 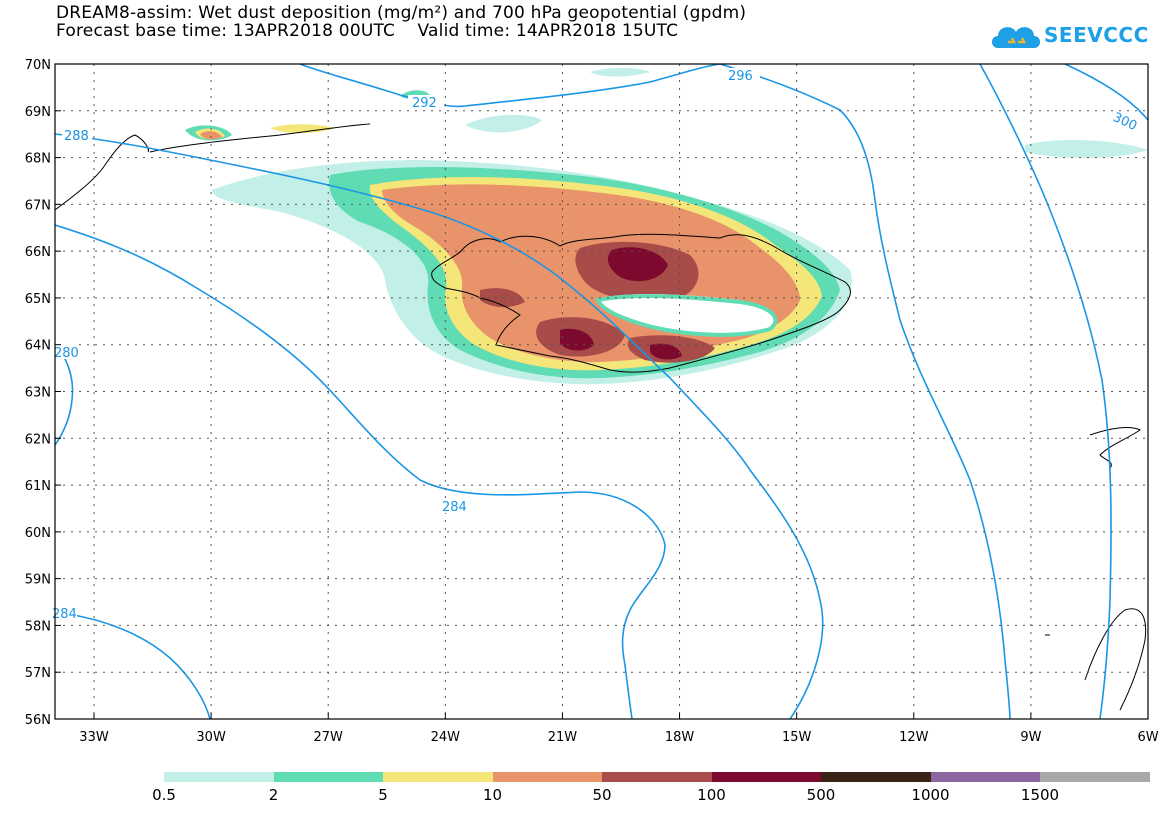 What do you see at coordinates (38, 626) in the screenshot?
I see `latitude-tick-label: 58N` at bounding box center [38, 626].